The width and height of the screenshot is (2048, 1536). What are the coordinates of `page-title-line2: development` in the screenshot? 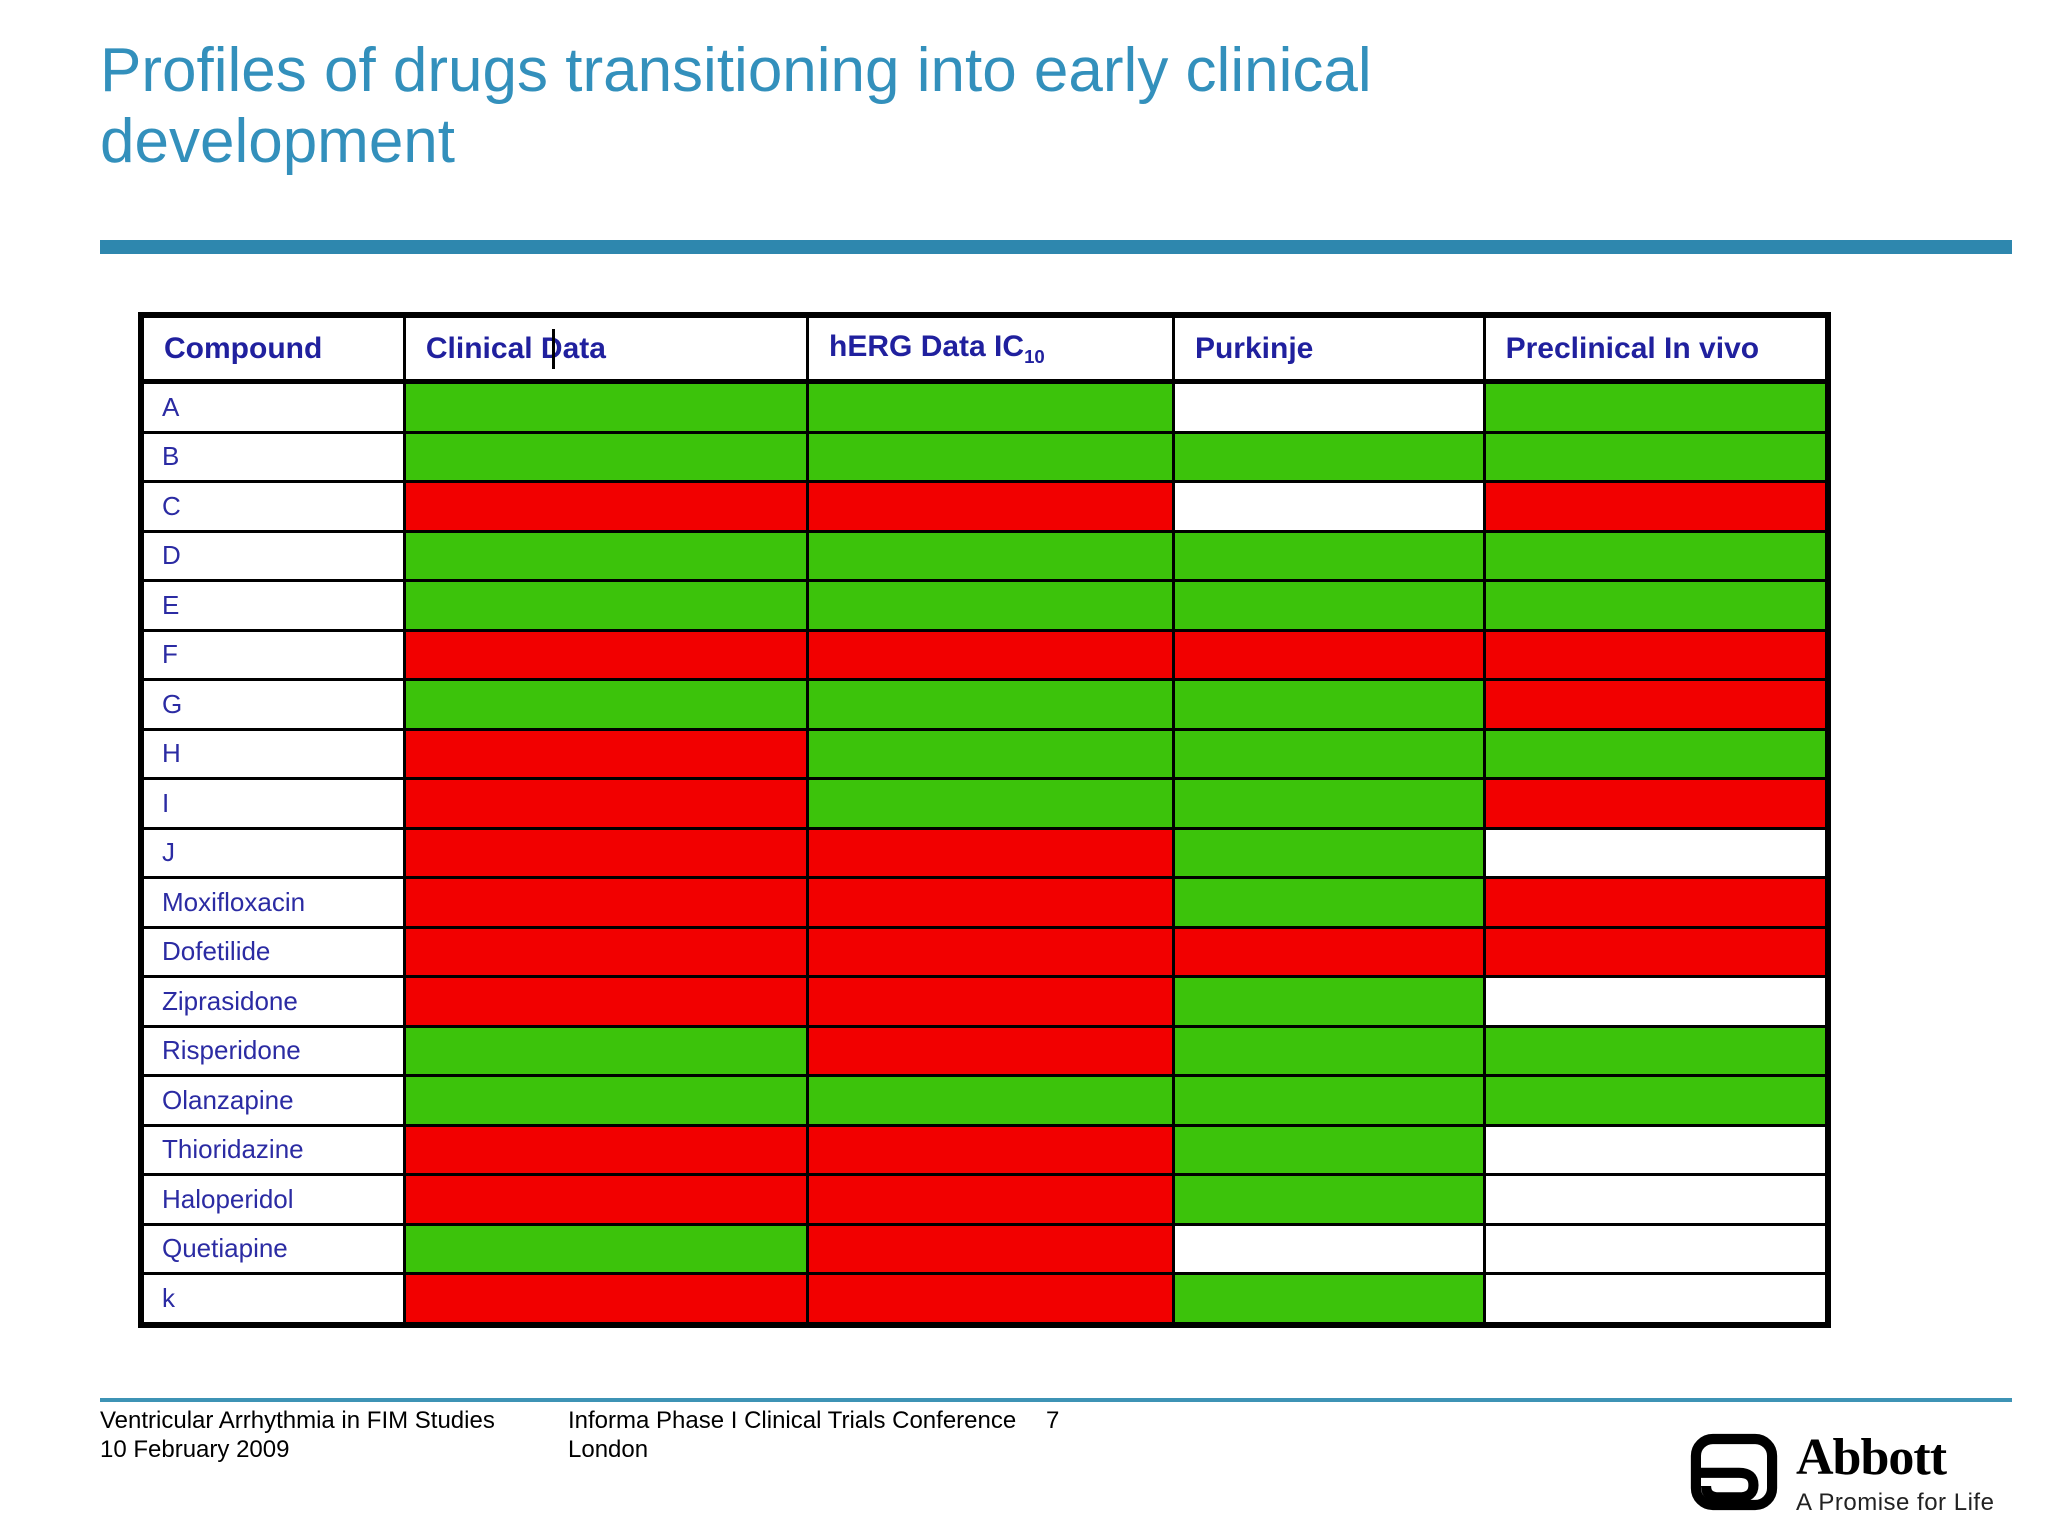 It's located at (278, 141).